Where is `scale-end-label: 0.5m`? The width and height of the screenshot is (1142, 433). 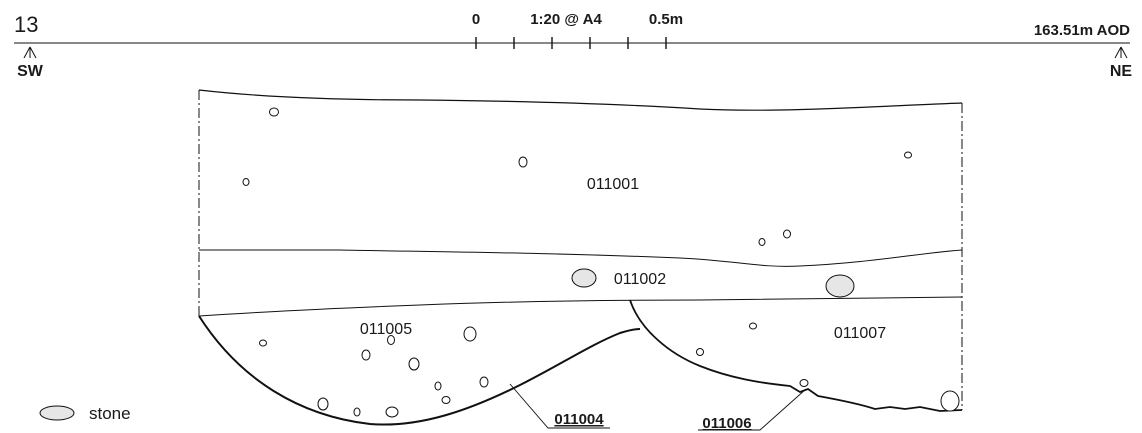 scale-end-label: 0.5m is located at coordinates (666, 19).